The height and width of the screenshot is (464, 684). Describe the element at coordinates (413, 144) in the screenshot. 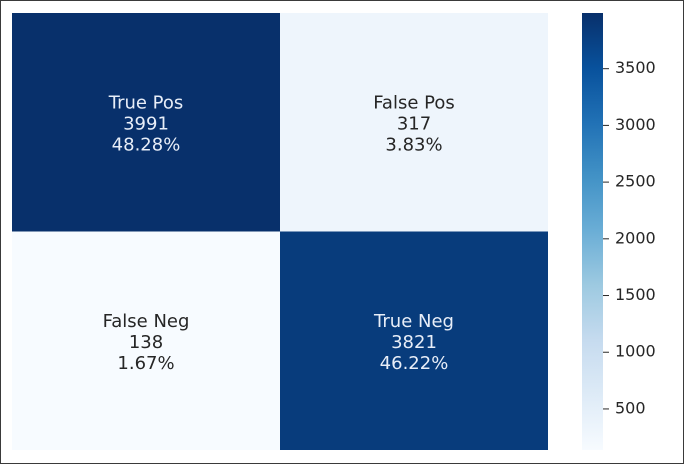

I see `cell-percent: 3.83%` at that location.